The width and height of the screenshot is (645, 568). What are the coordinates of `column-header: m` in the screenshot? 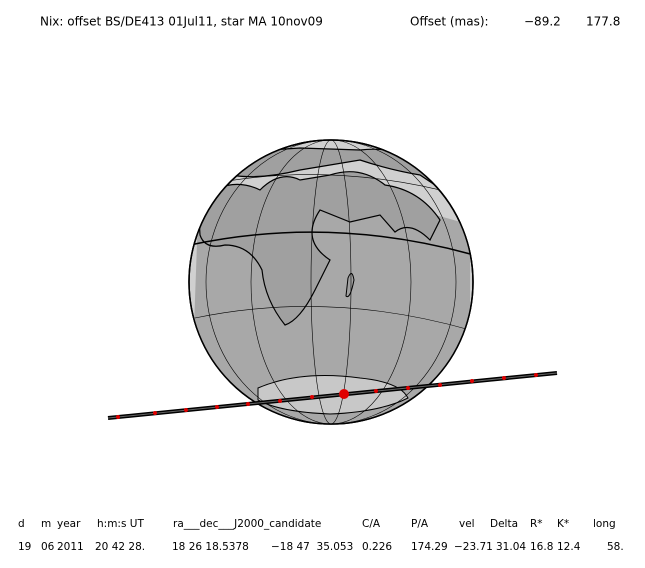 It's located at (46, 524).